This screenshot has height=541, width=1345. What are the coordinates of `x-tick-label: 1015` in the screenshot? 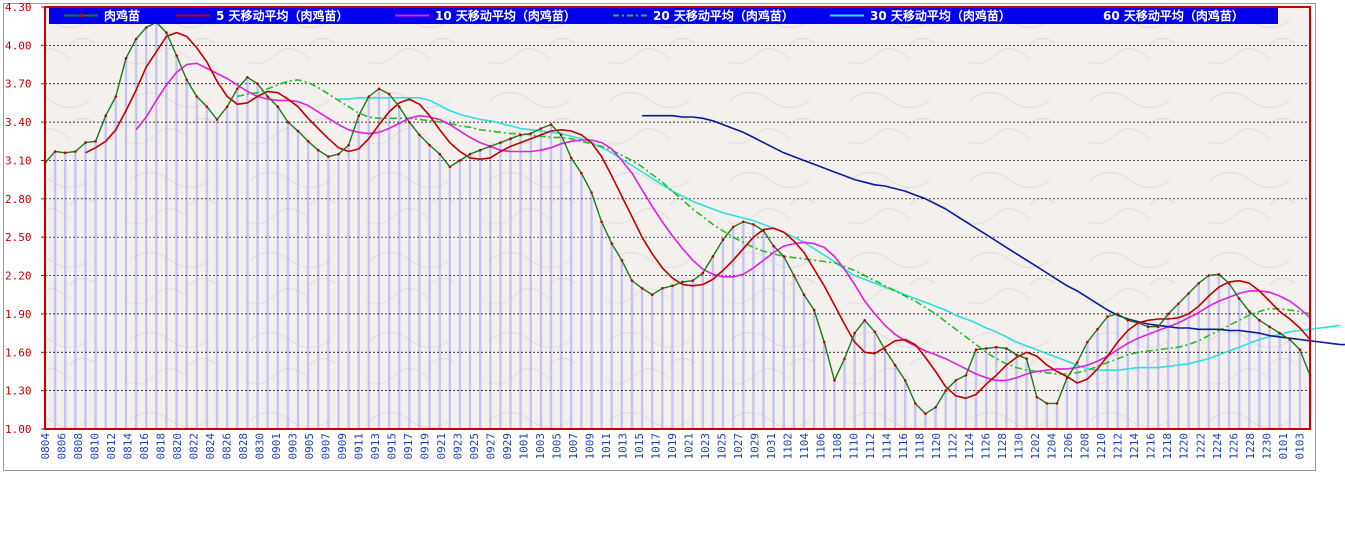 It's located at (639, 446).